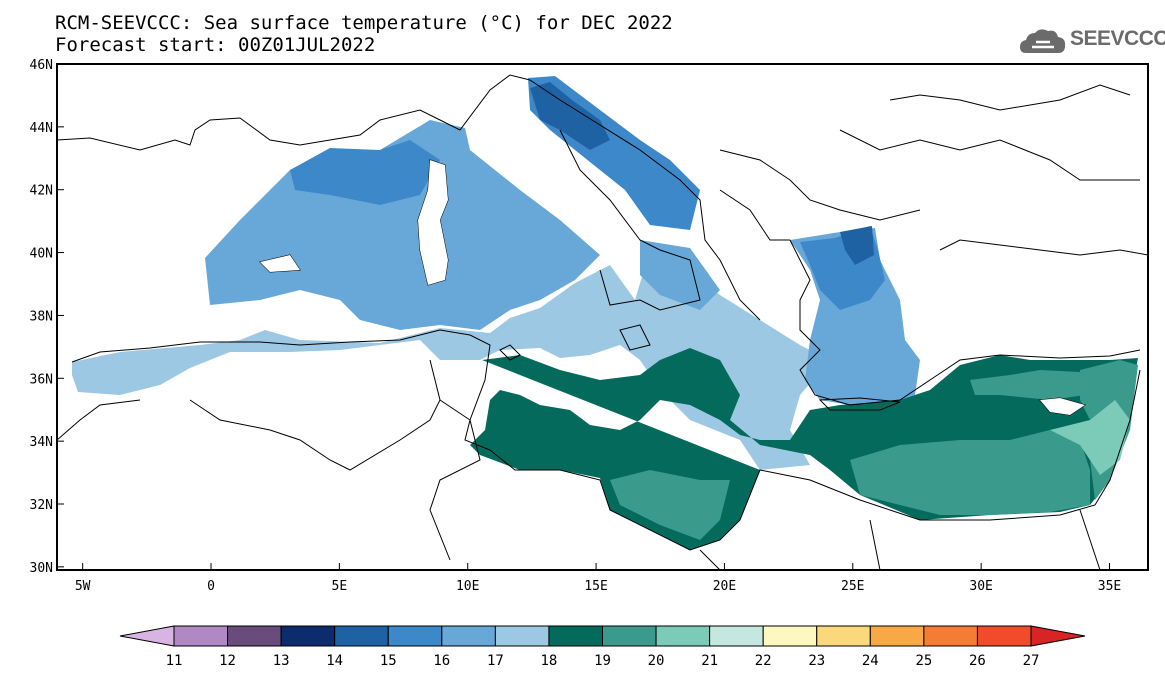  Describe the element at coordinates (602, 661) in the screenshot. I see `colorbar-label: 19` at that location.